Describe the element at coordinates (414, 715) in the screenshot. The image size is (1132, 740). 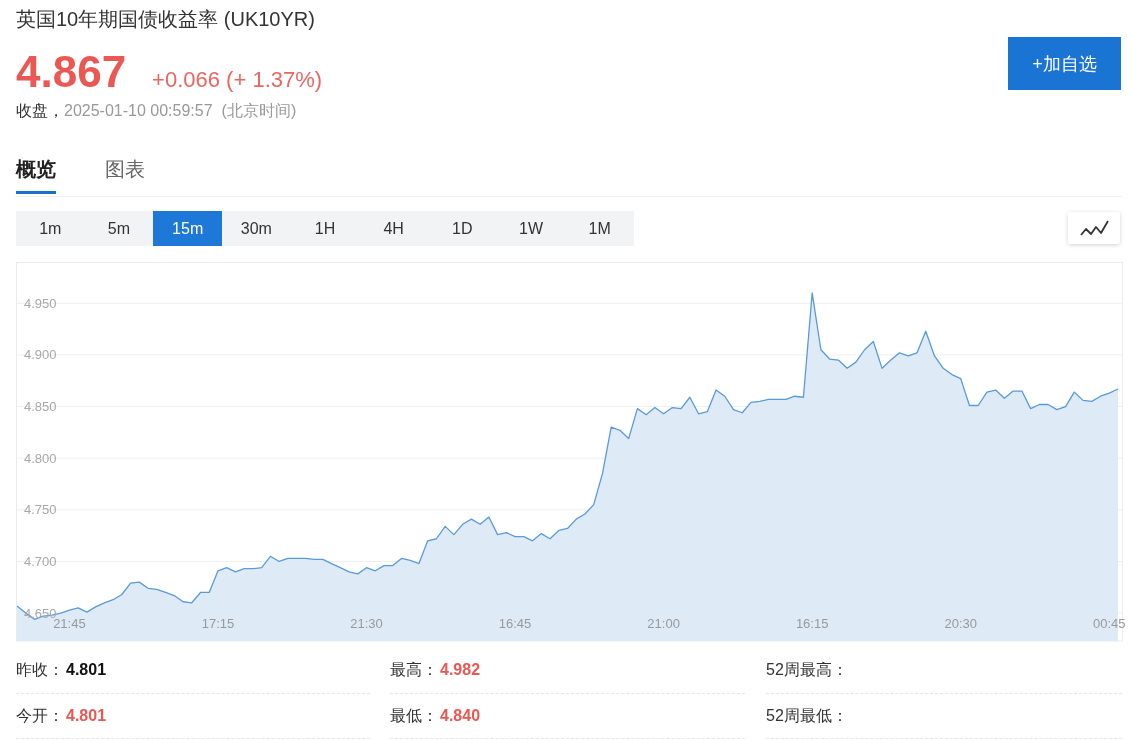
I see `text: 最低：` at that location.